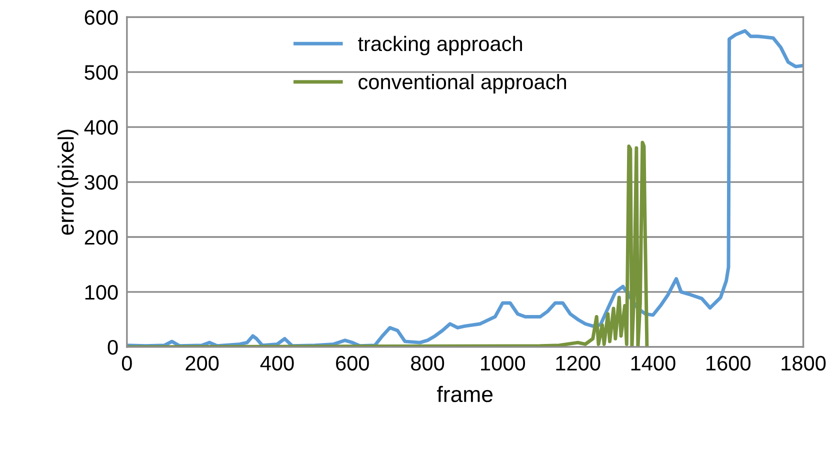 The height and width of the screenshot is (450, 835). Describe the element at coordinates (465, 394) in the screenshot. I see `x-axis-title: frame` at that location.